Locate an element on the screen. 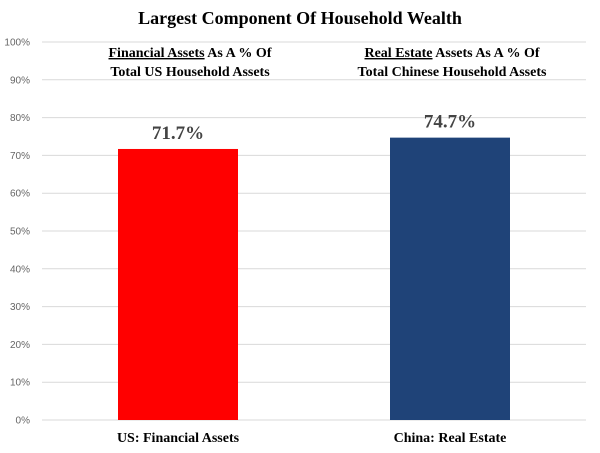 The image size is (600, 453). y-tick-label: 50% is located at coordinates (20, 232).